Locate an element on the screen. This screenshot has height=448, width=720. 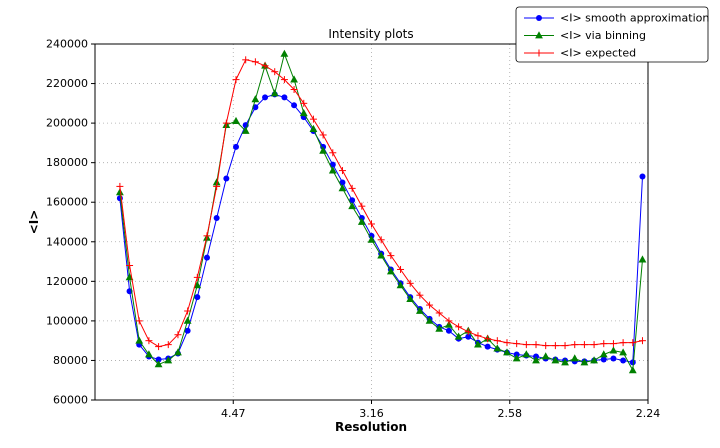
x-tick-label: 2.24 is located at coordinates (648, 413).